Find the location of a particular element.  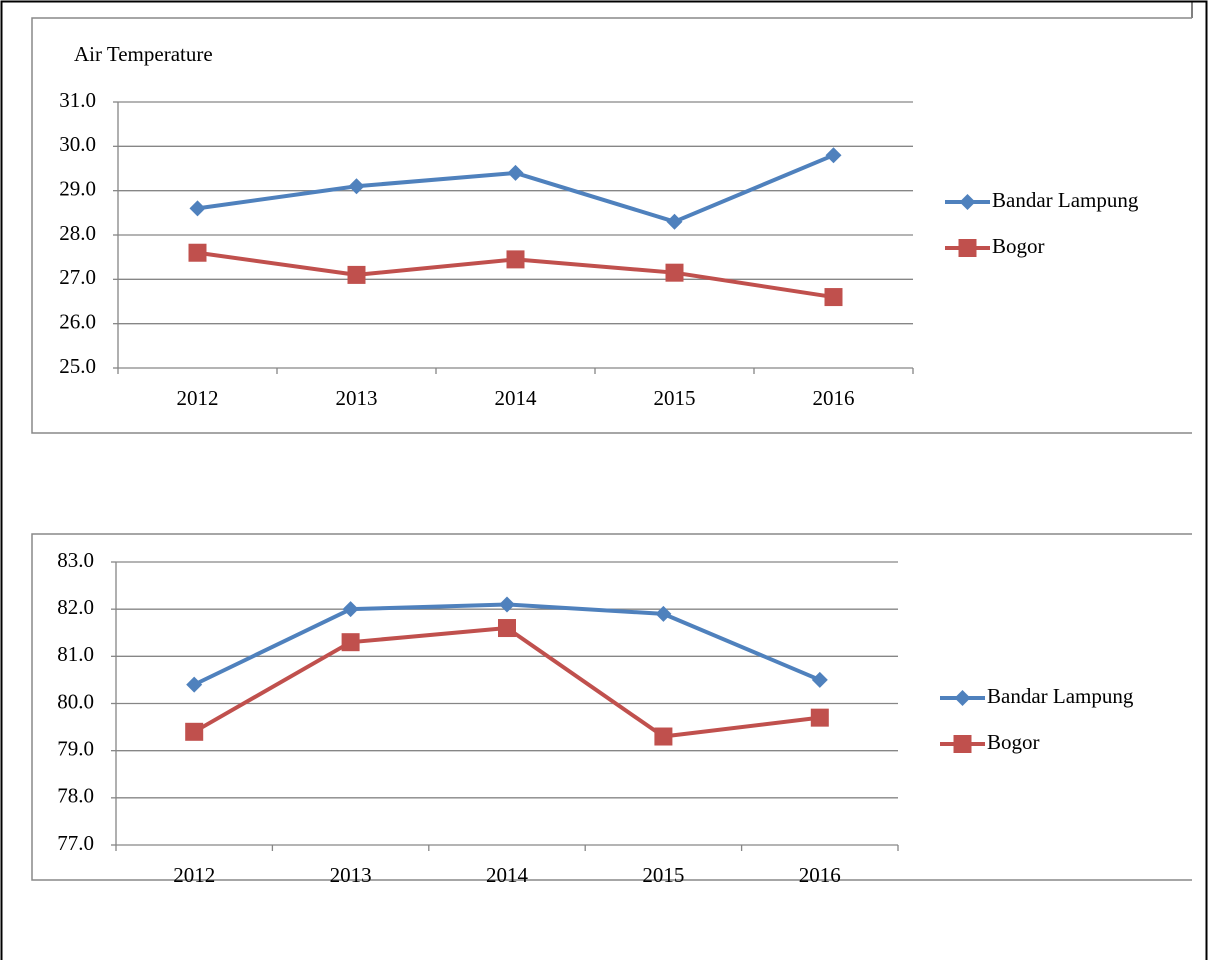

y-tick-label: 82.0 is located at coordinates (75, 607).